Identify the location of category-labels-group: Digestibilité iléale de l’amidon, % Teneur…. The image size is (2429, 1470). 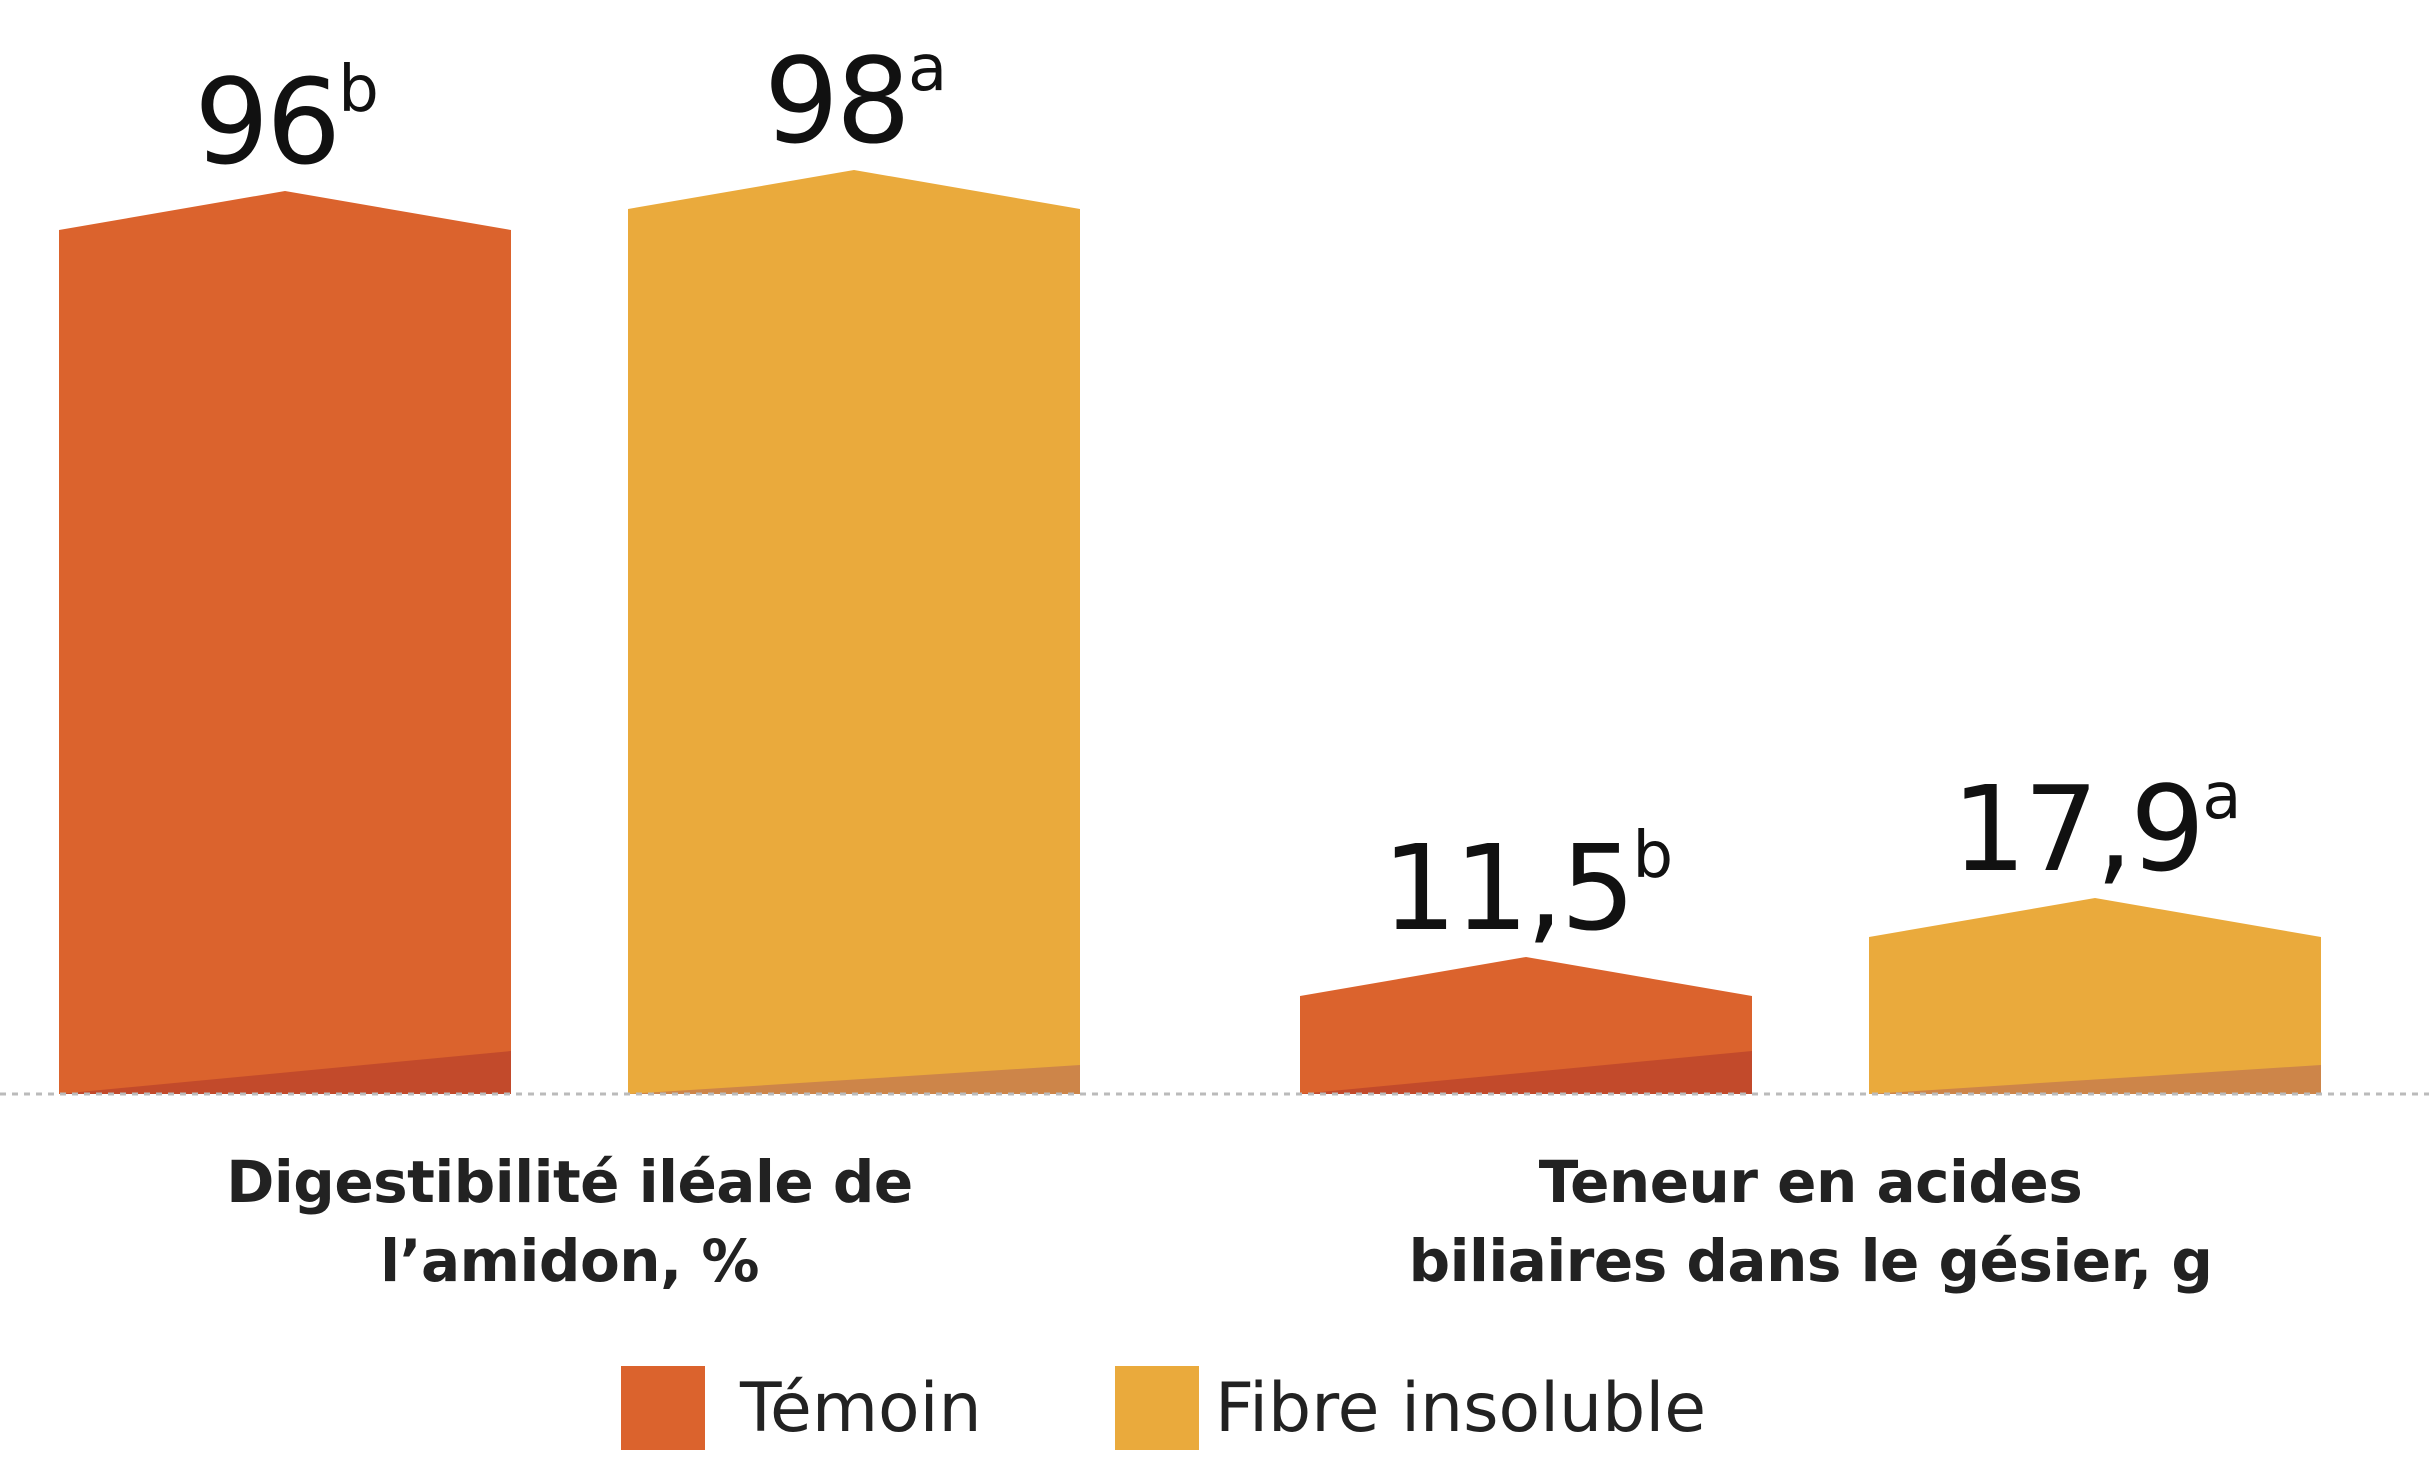
(1219, 1221).